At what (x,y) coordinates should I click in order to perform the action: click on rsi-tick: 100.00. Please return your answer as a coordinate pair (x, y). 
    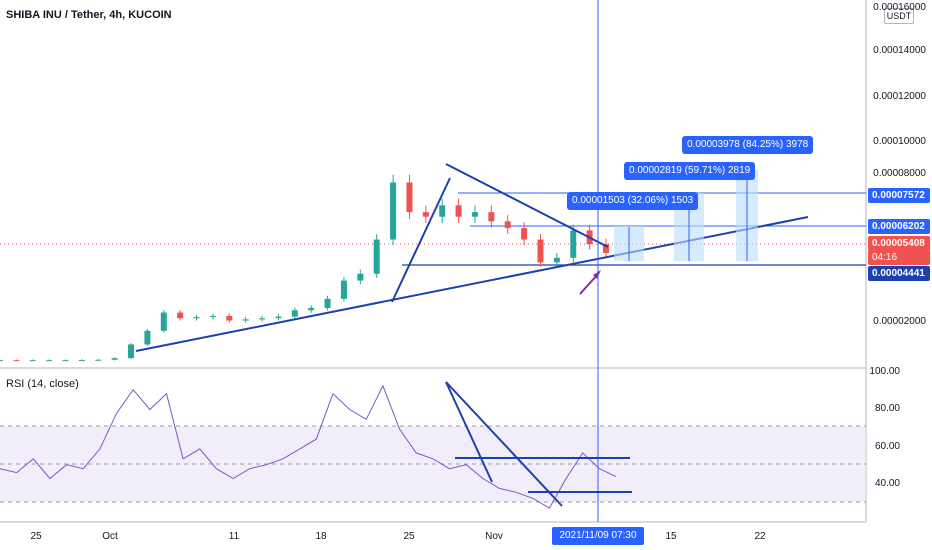
    Looking at the image, I should click on (884, 371).